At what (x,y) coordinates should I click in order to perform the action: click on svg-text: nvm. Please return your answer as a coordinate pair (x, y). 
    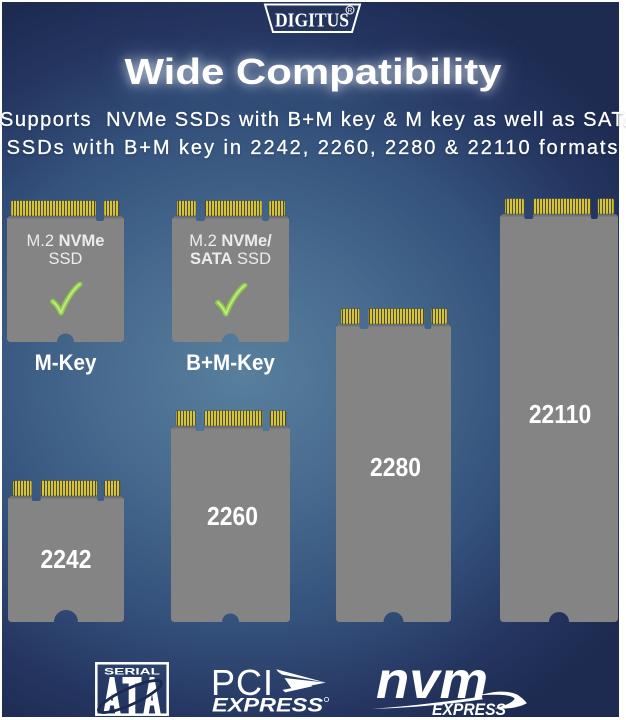
    Looking at the image, I should click on (432, 684).